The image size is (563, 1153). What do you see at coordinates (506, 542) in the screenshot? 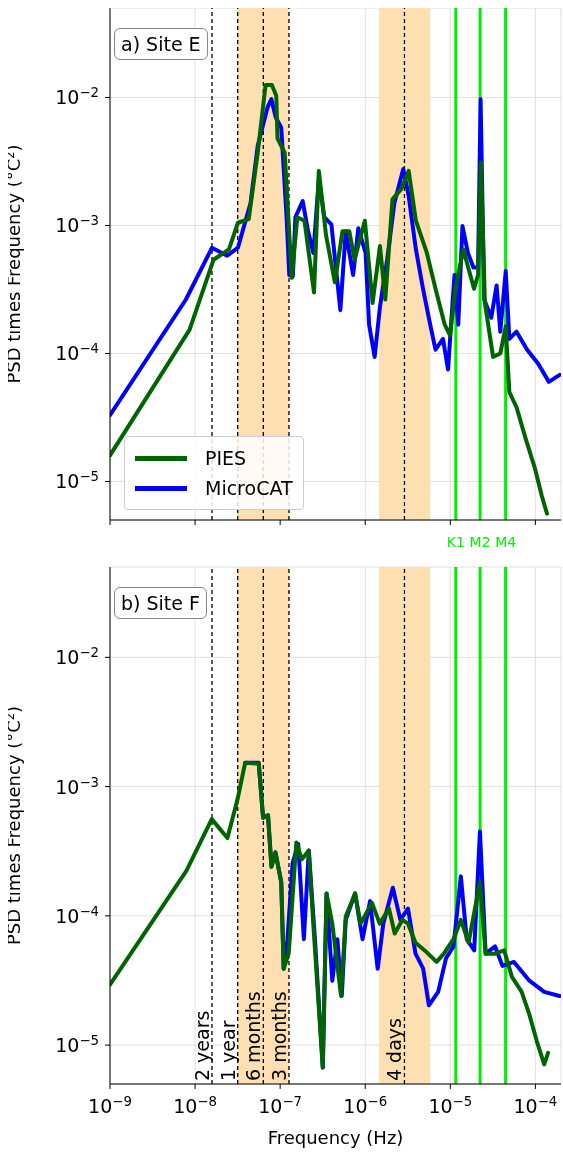
I see `ref-line-label: M4` at bounding box center [506, 542].